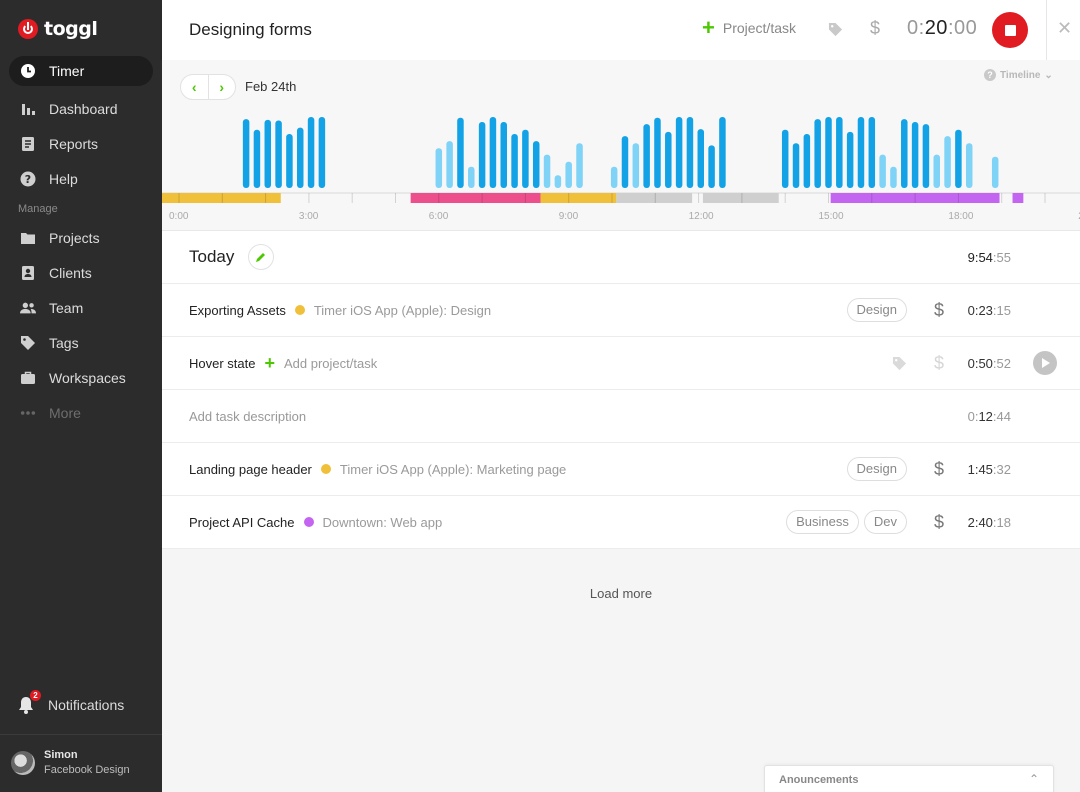 The image size is (1080, 792). Describe the element at coordinates (269, 363) in the screenshot. I see `plus-icon: +` at that location.